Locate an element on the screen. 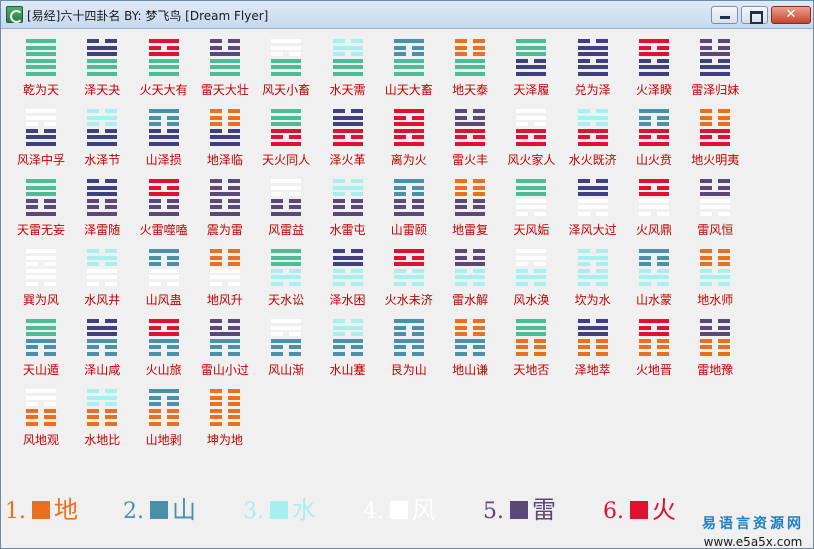 The height and width of the screenshot is (549, 814). app-icon is located at coordinates (14, 14).